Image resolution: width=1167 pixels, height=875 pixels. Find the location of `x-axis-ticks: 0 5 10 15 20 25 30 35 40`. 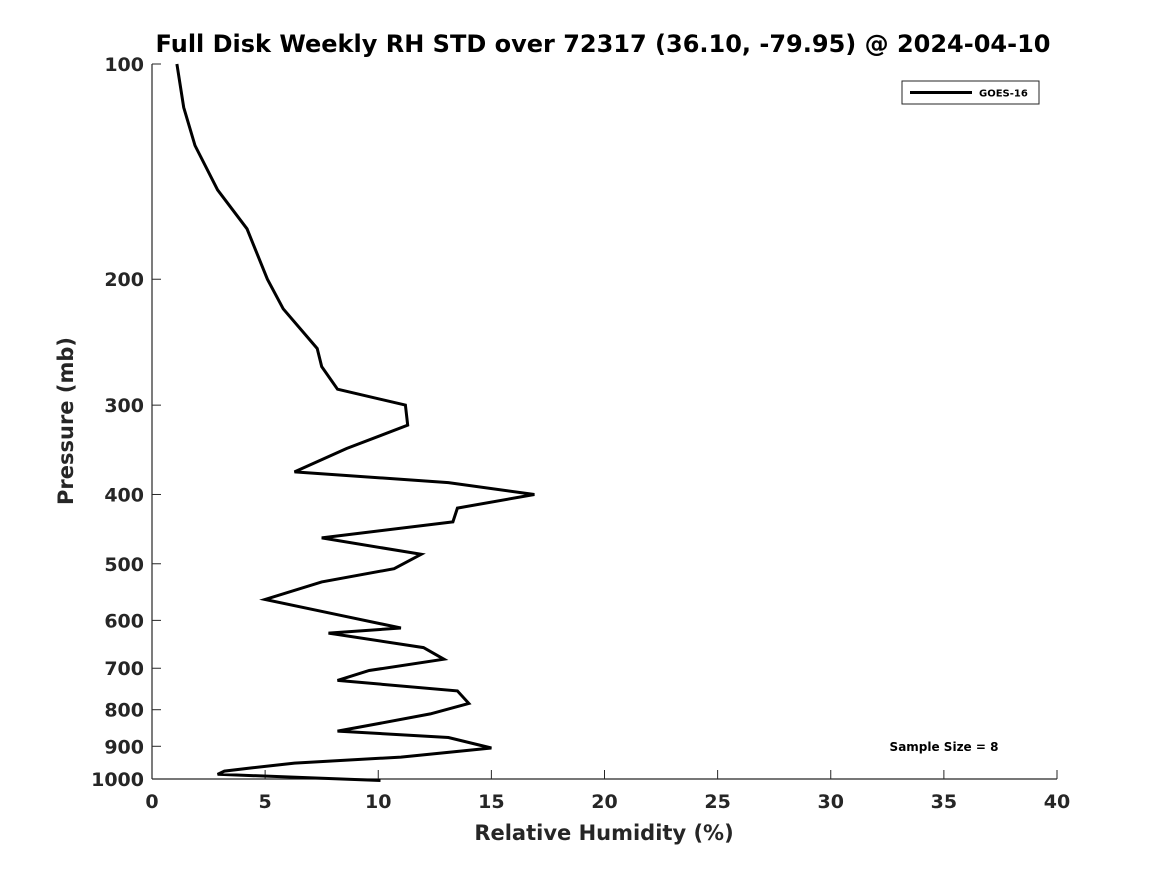

x-axis-ticks: 0 5 10 15 20 25 30 35 40 is located at coordinates (607, 791).